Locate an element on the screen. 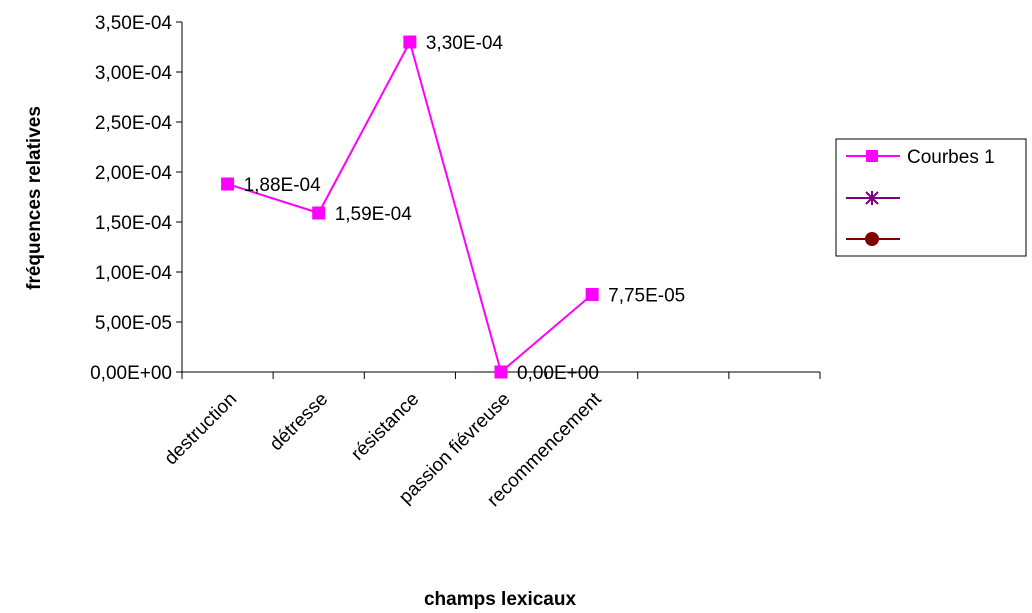 This screenshot has height=613, width=1032. x-tick-label: destruction is located at coordinates (201, 429).